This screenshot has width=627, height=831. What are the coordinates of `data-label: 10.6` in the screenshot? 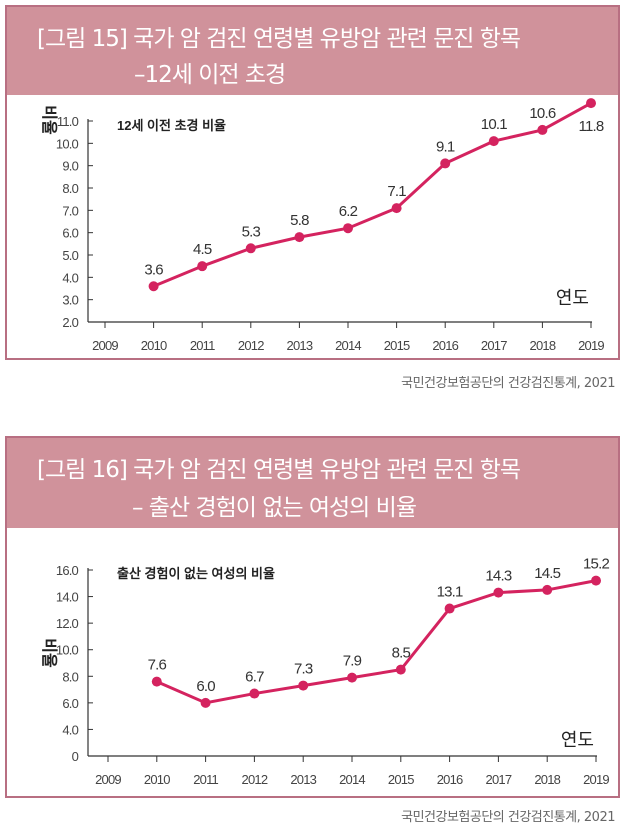 It's located at (542, 113).